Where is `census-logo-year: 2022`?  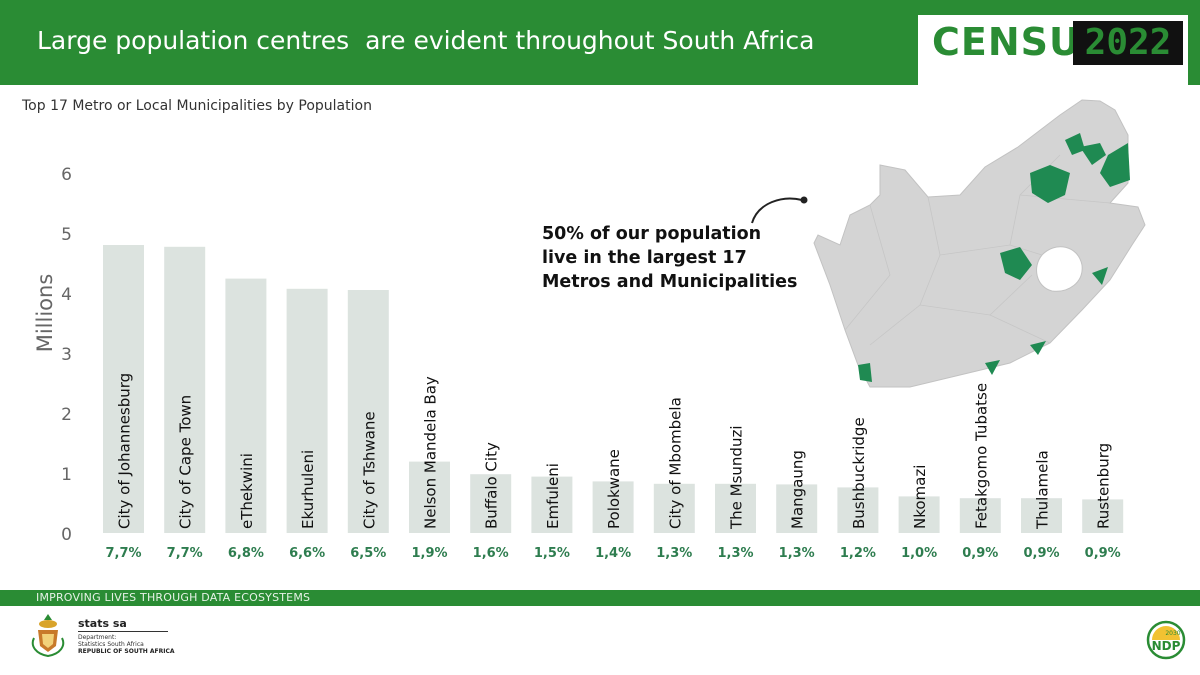
census-logo-year: 2022 is located at coordinates (1128, 42).